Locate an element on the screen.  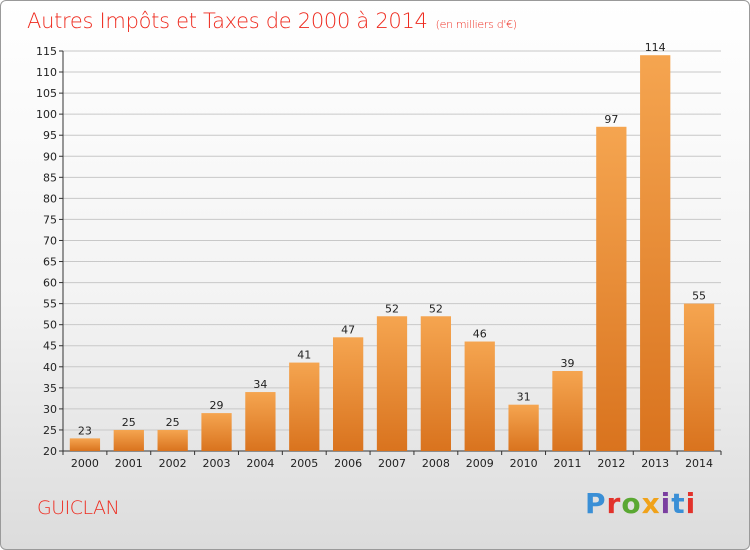
bar-2014 is located at coordinates (699, 377).